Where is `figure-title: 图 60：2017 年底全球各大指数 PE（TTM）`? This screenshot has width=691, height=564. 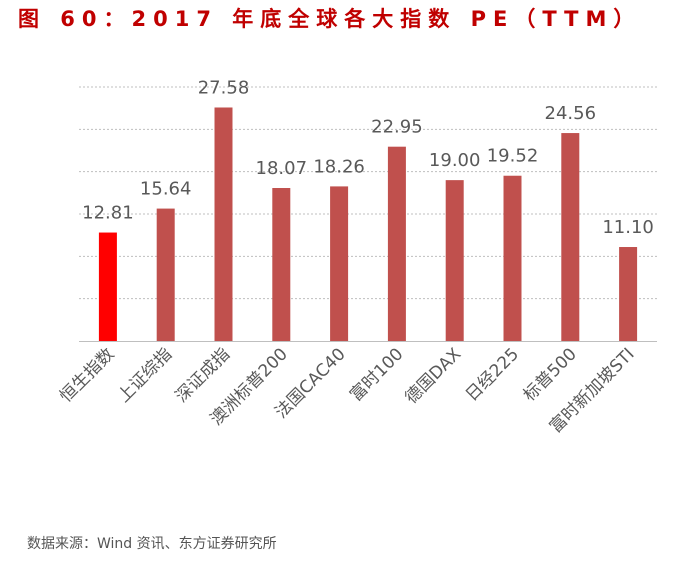
figure-title: 图 60：2017 年底全球各大指数 PE（TTM） is located at coordinates (330, 19).